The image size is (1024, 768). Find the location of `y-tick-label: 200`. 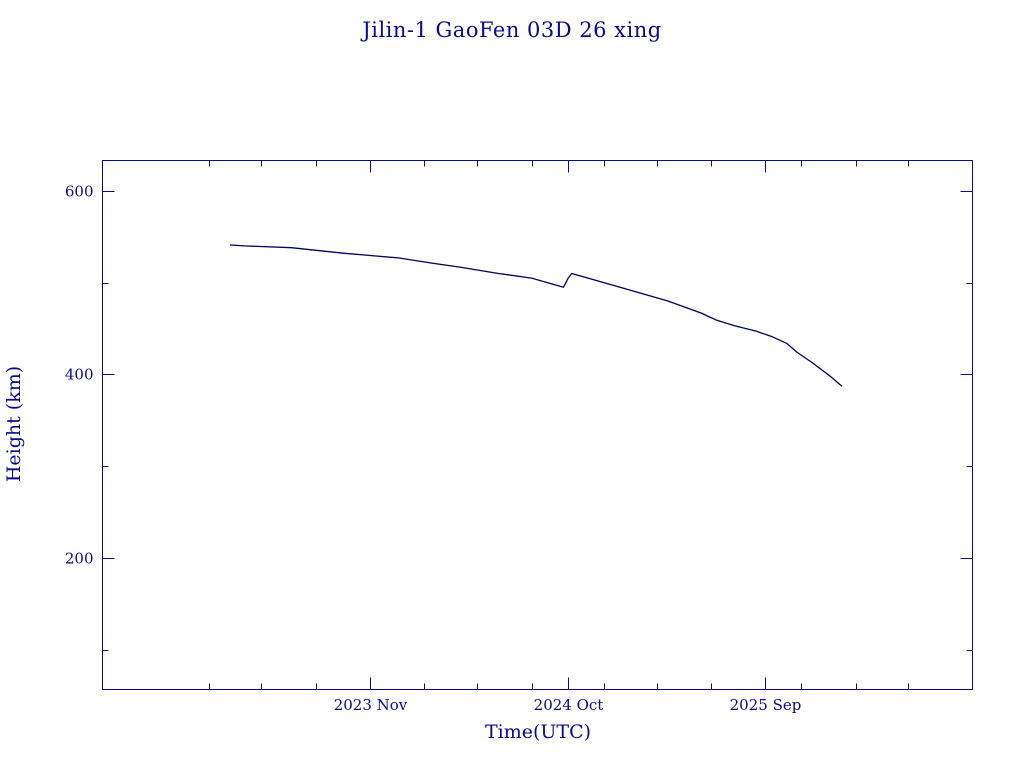

y-tick-label: 200 is located at coordinates (79, 559).